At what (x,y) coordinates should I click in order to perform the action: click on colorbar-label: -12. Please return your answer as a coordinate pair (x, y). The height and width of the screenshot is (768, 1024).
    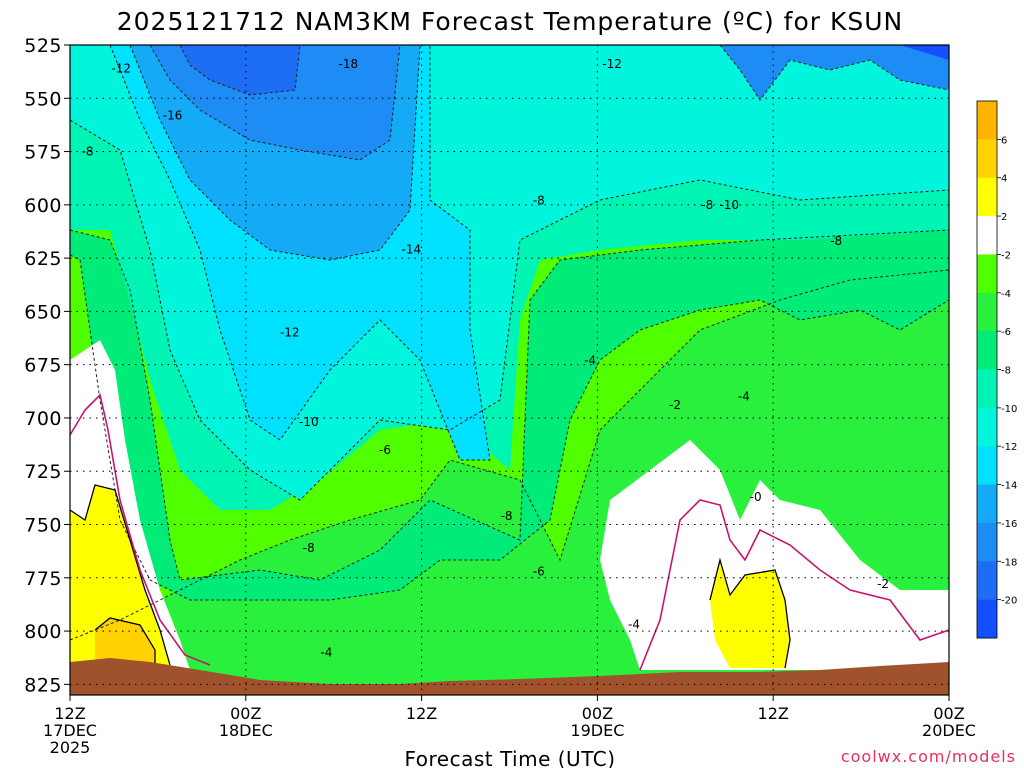
    Looking at the image, I should click on (1009, 447).